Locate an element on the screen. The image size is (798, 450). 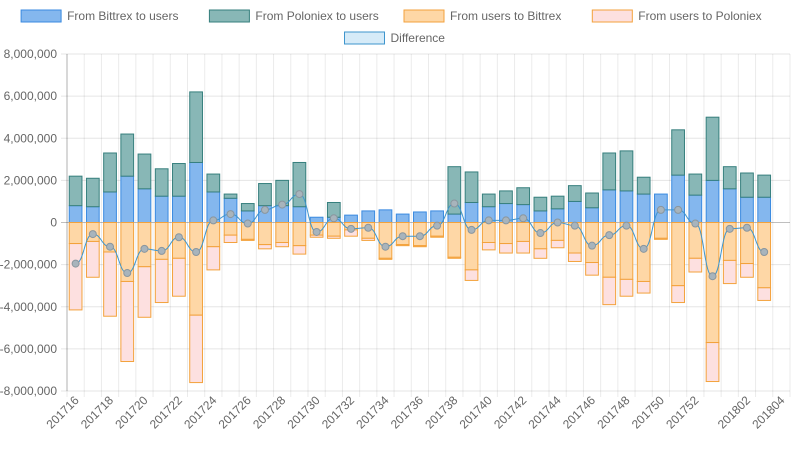
x-tick-label: 201804 is located at coordinates (768, 412).